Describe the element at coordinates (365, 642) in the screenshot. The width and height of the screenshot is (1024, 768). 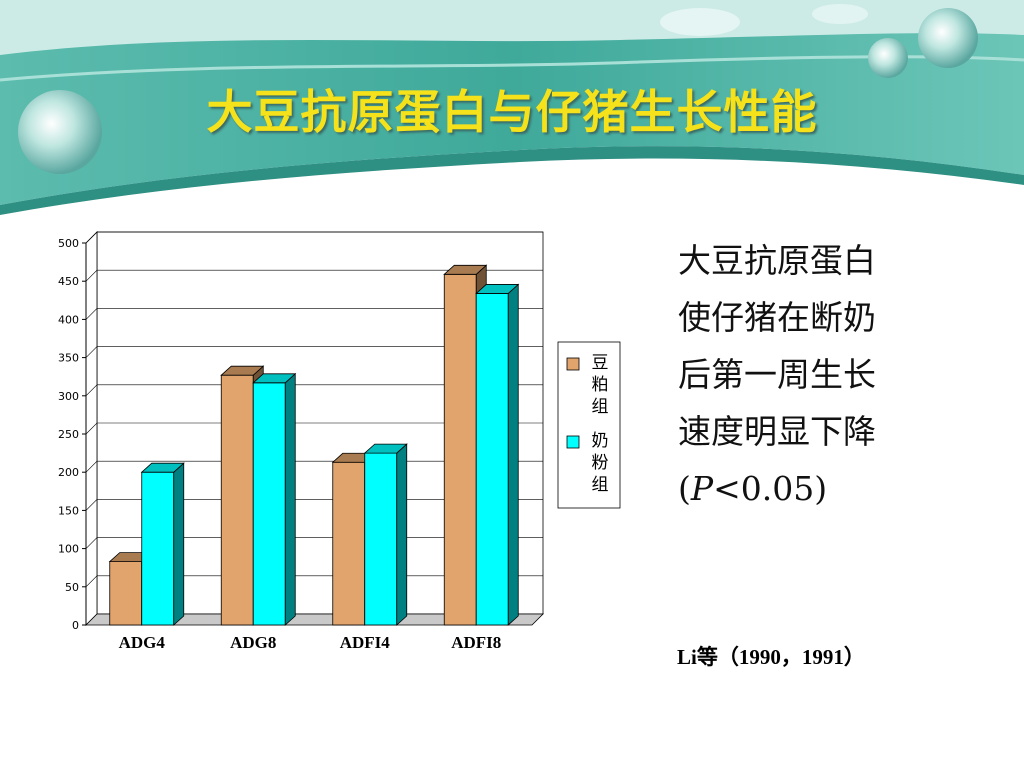
I see `x-tick-label: ADFI4` at that location.